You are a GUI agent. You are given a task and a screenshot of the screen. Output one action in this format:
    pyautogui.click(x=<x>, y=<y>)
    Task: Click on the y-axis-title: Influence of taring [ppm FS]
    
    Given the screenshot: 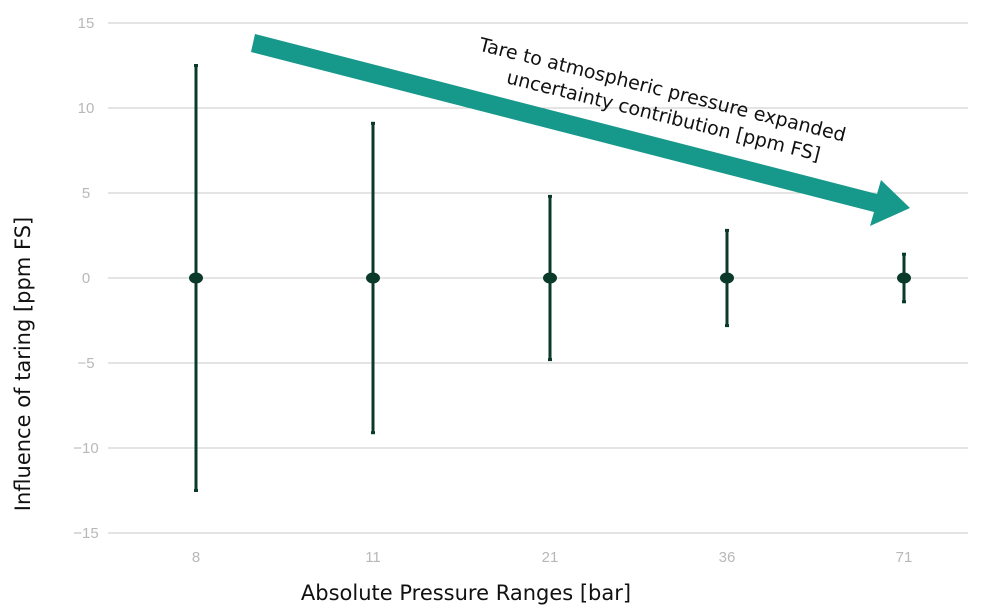 What is the action you would take?
    pyautogui.click(x=23, y=364)
    